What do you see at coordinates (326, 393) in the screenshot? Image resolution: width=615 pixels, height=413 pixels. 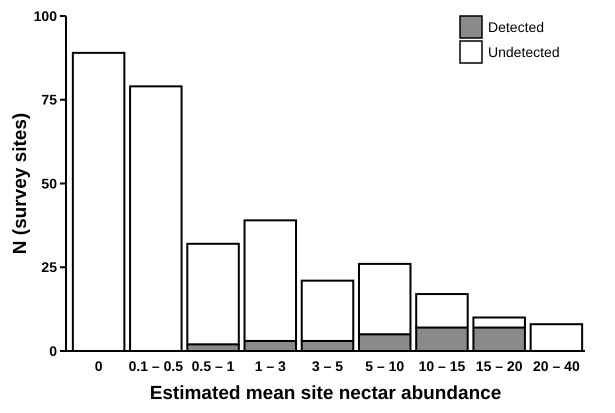 I see `x-axis-title: Estimated mean site nectar abundance` at bounding box center [326, 393].